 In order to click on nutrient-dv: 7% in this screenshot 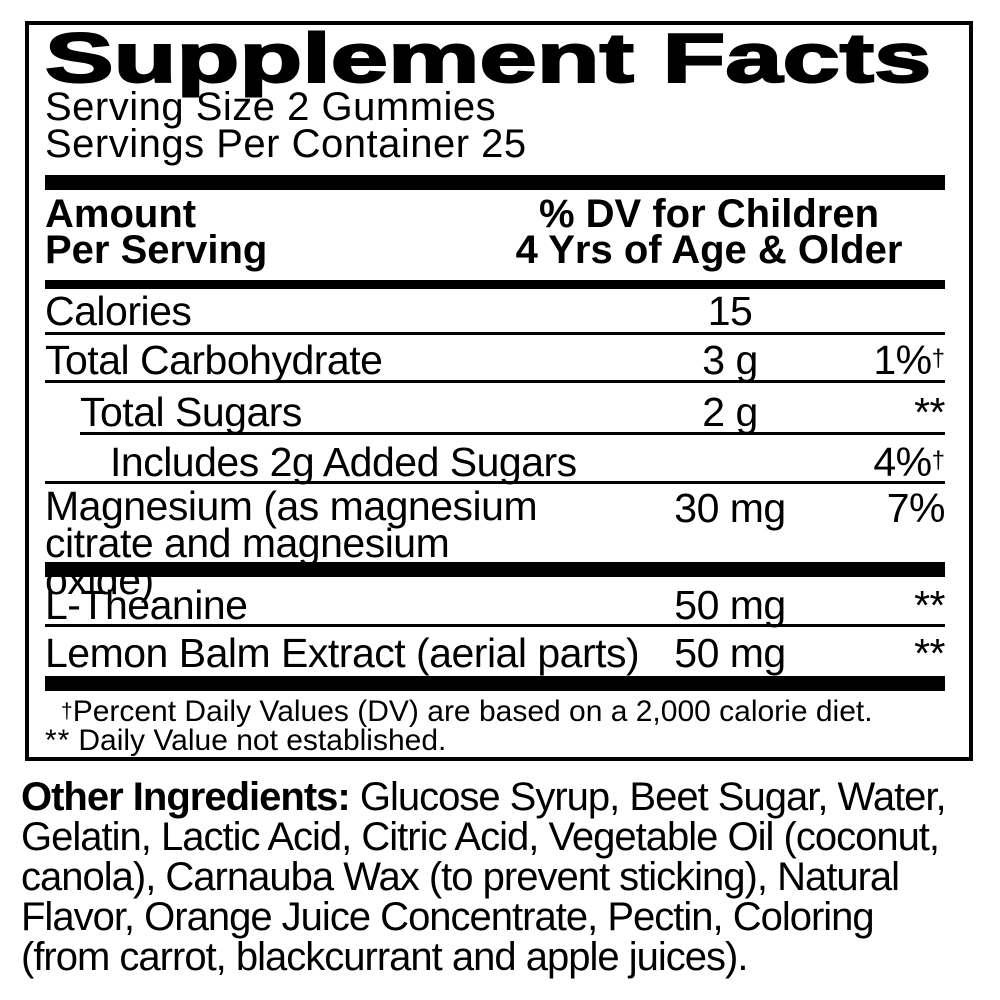, I will do `click(916, 508)`.